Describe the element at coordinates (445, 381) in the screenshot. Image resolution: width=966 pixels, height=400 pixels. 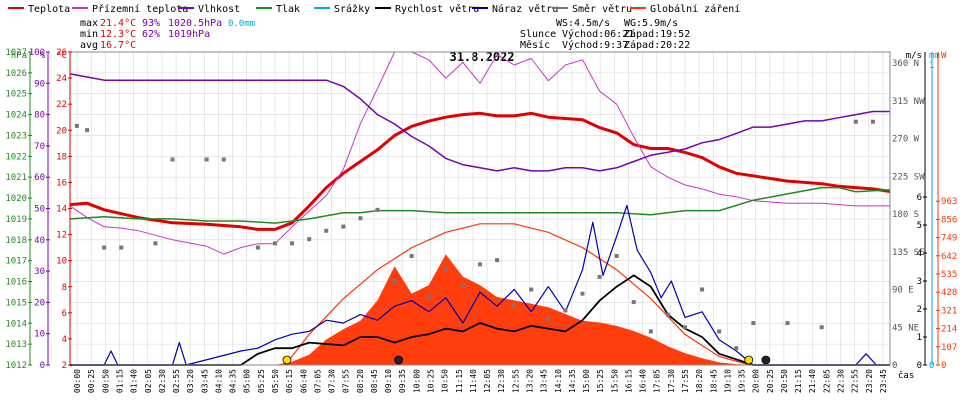
I see `x-tick-label: 10:50` at that location.